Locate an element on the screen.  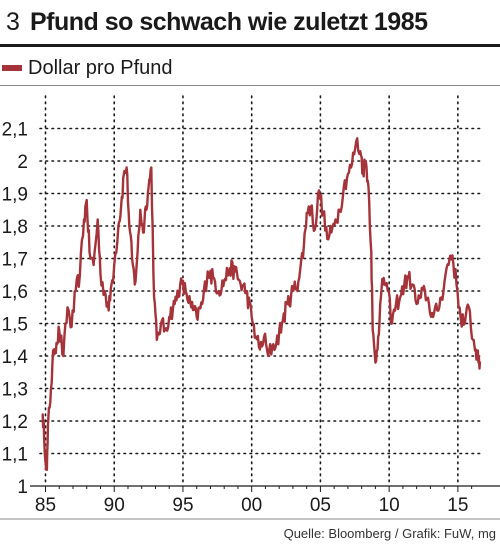
title-rule is located at coordinates (250, 45).